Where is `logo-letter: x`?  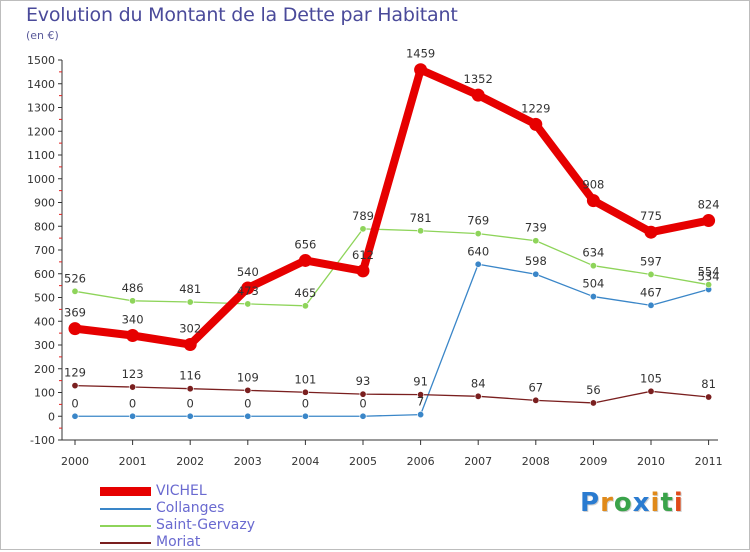 logo-letter: x is located at coordinates (641, 503).